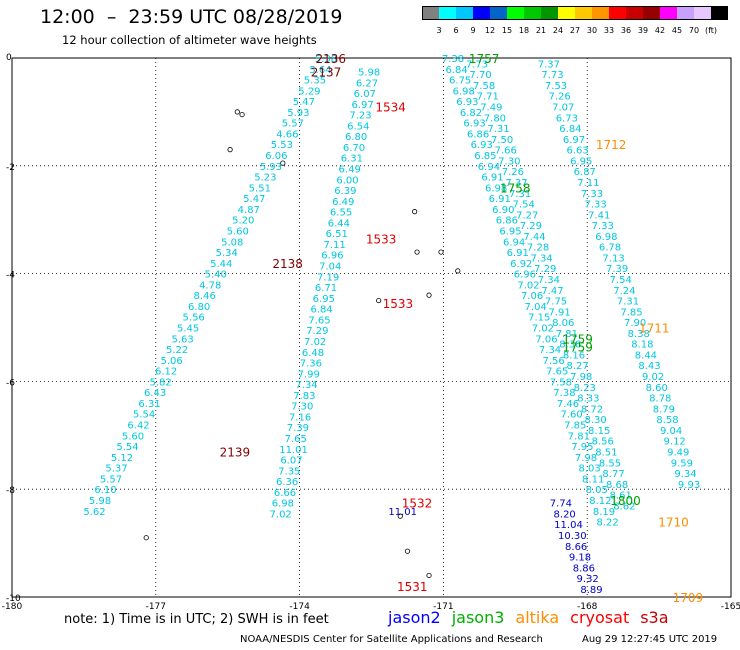  I want to click on swh-value: 6.63, so click(577, 151).